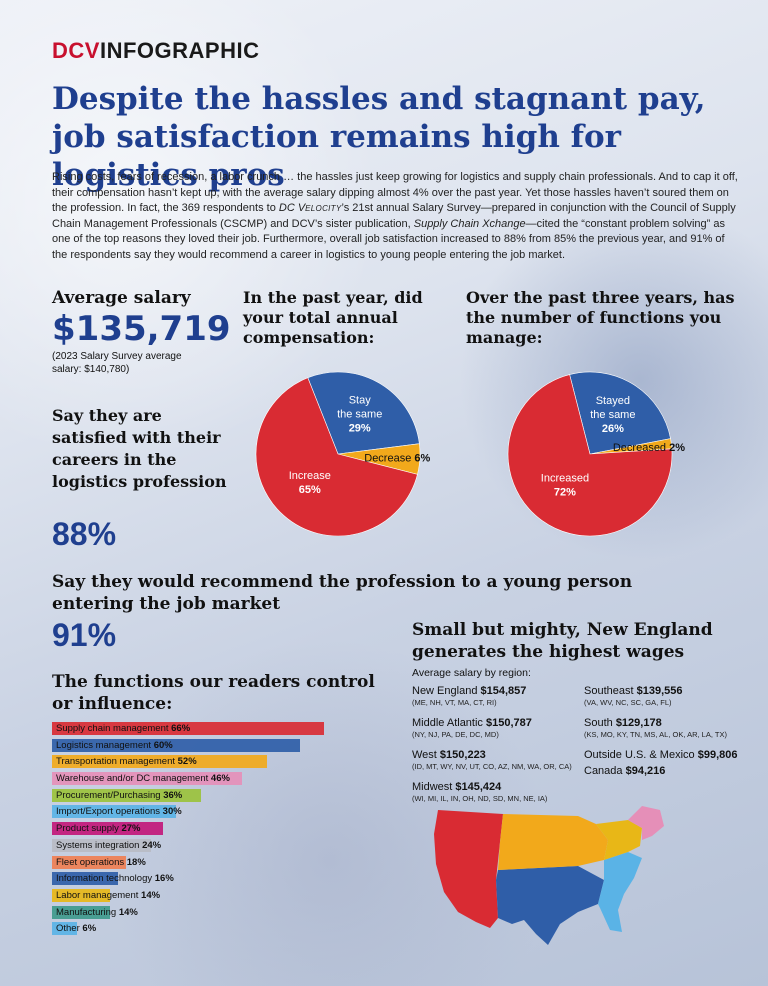 Image resolution: width=768 pixels, height=986 pixels. I want to click on pie-label-increased: Increased 72%, so click(565, 485).